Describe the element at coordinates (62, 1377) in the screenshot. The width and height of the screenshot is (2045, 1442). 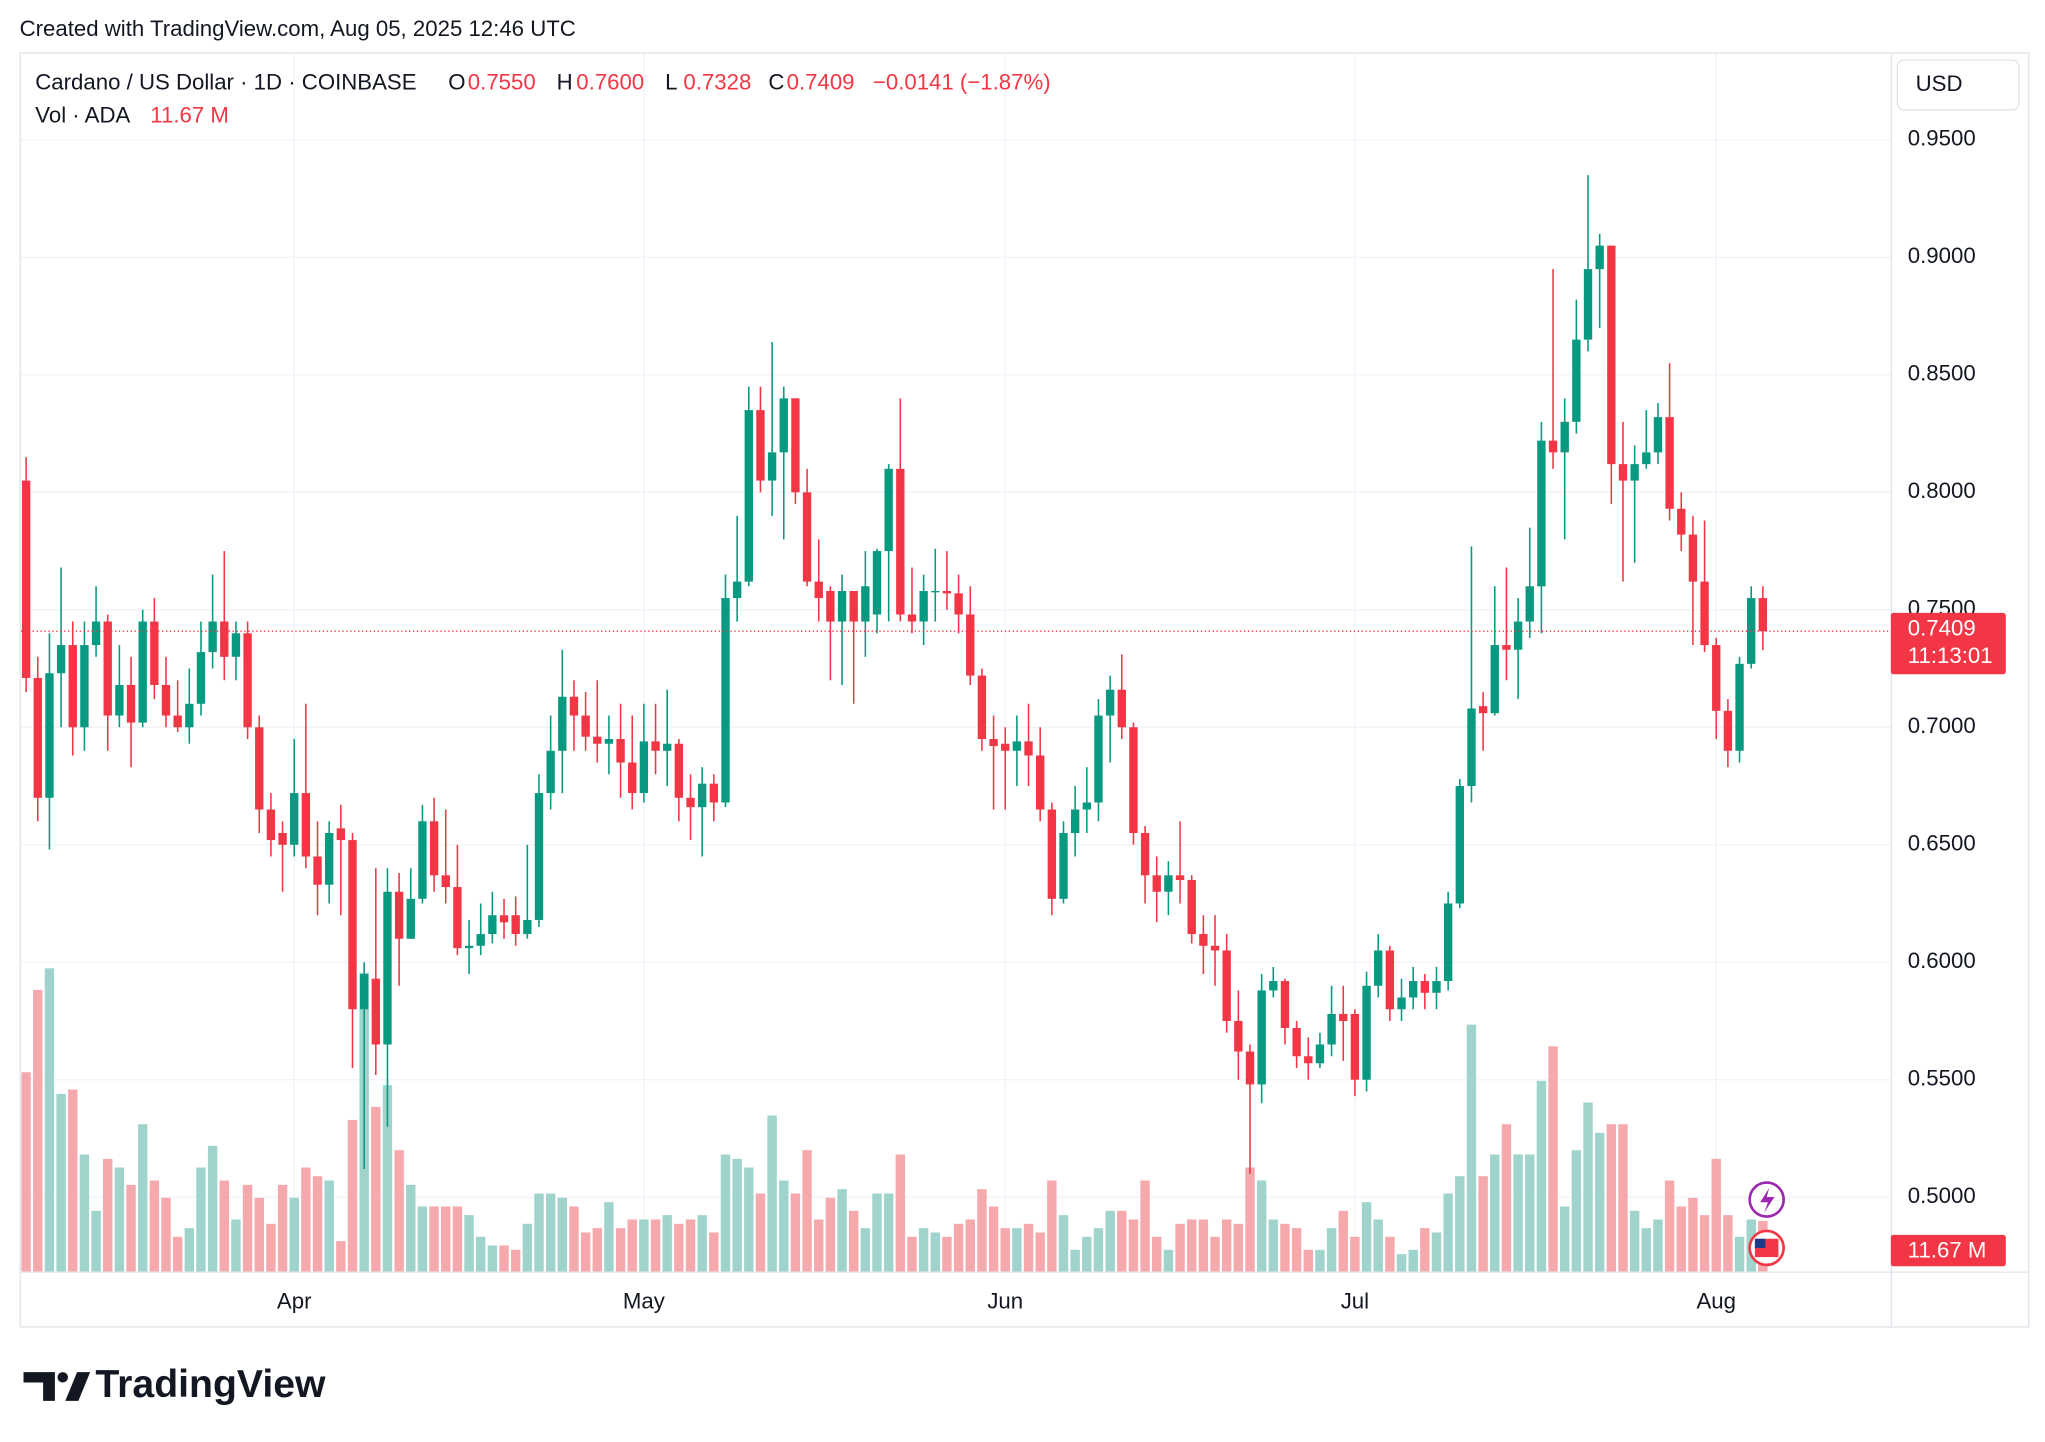
I see `logo-dot` at that location.